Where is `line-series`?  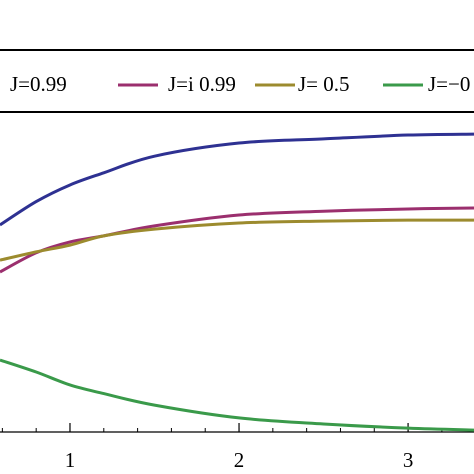
line-series is located at coordinates (237, 240).